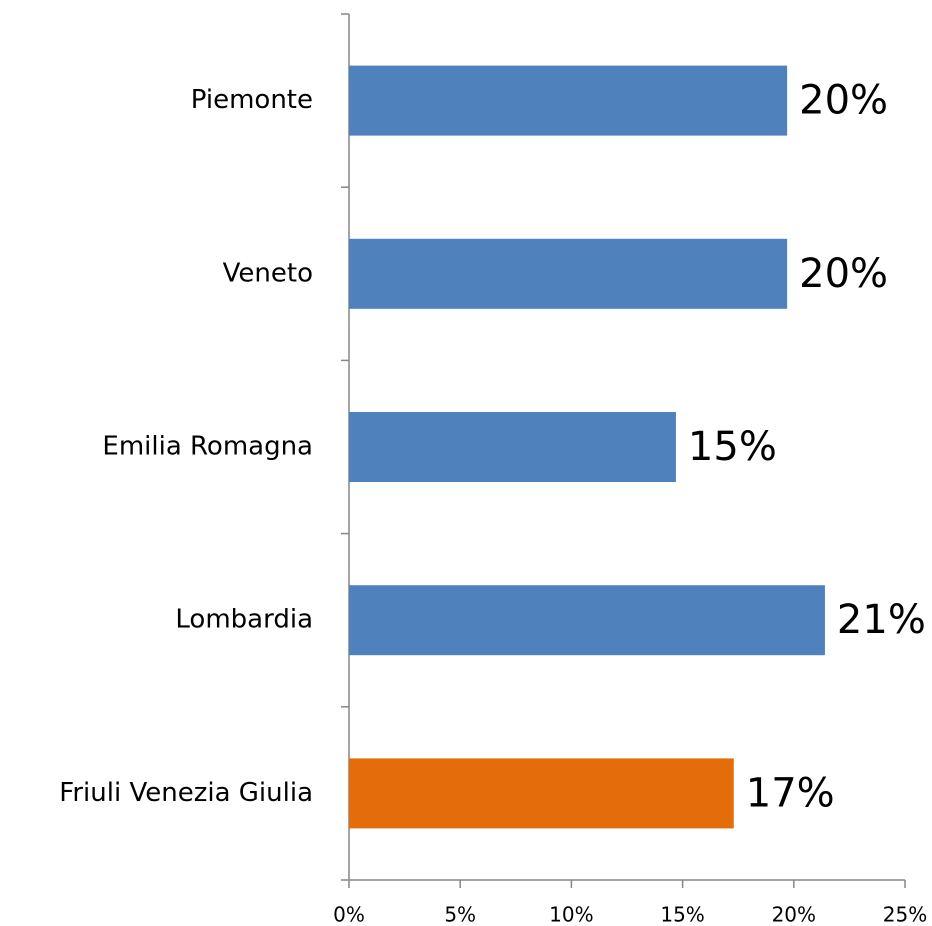 This screenshot has height=926, width=932. What do you see at coordinates (682, 914) in the screenshot?
I see `x-tick-label: 15%` at bounding box center [682, 914].